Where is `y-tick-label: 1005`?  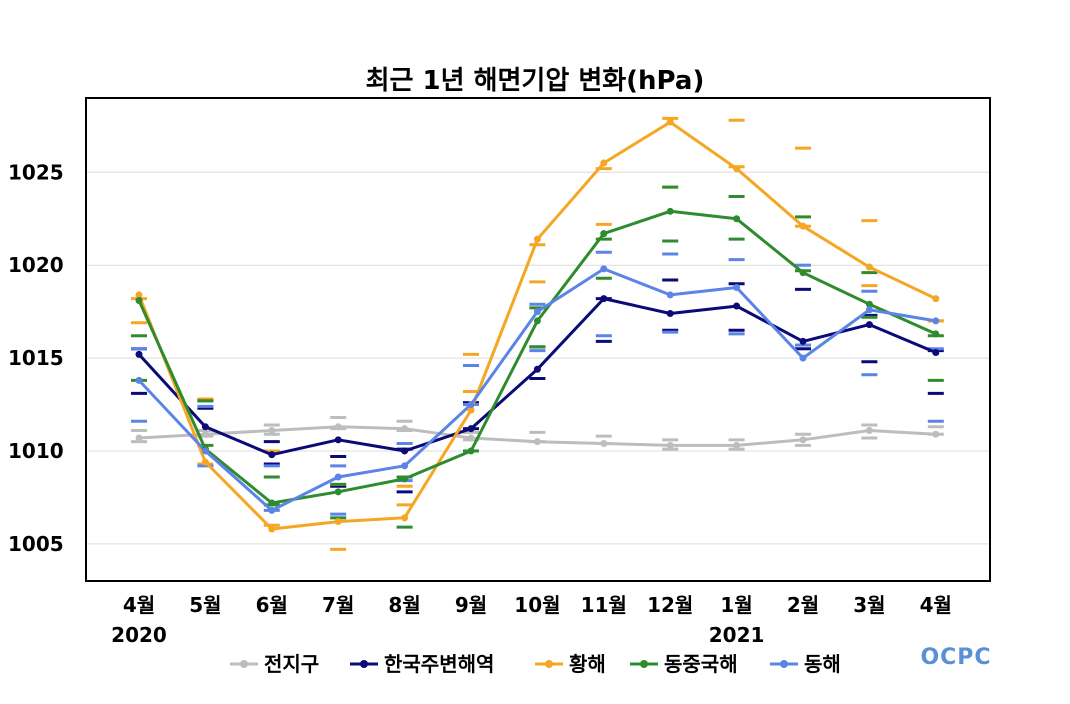 y-tick-label: 1005 is located at coordinates (36, 544).